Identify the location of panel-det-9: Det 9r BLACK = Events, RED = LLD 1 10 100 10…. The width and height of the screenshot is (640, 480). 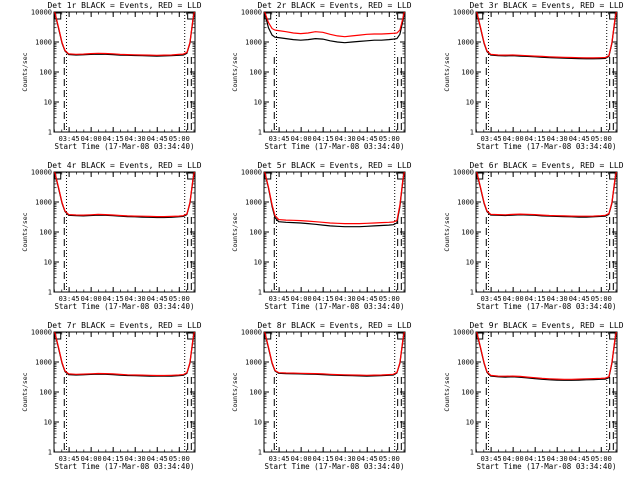
(533, 396).